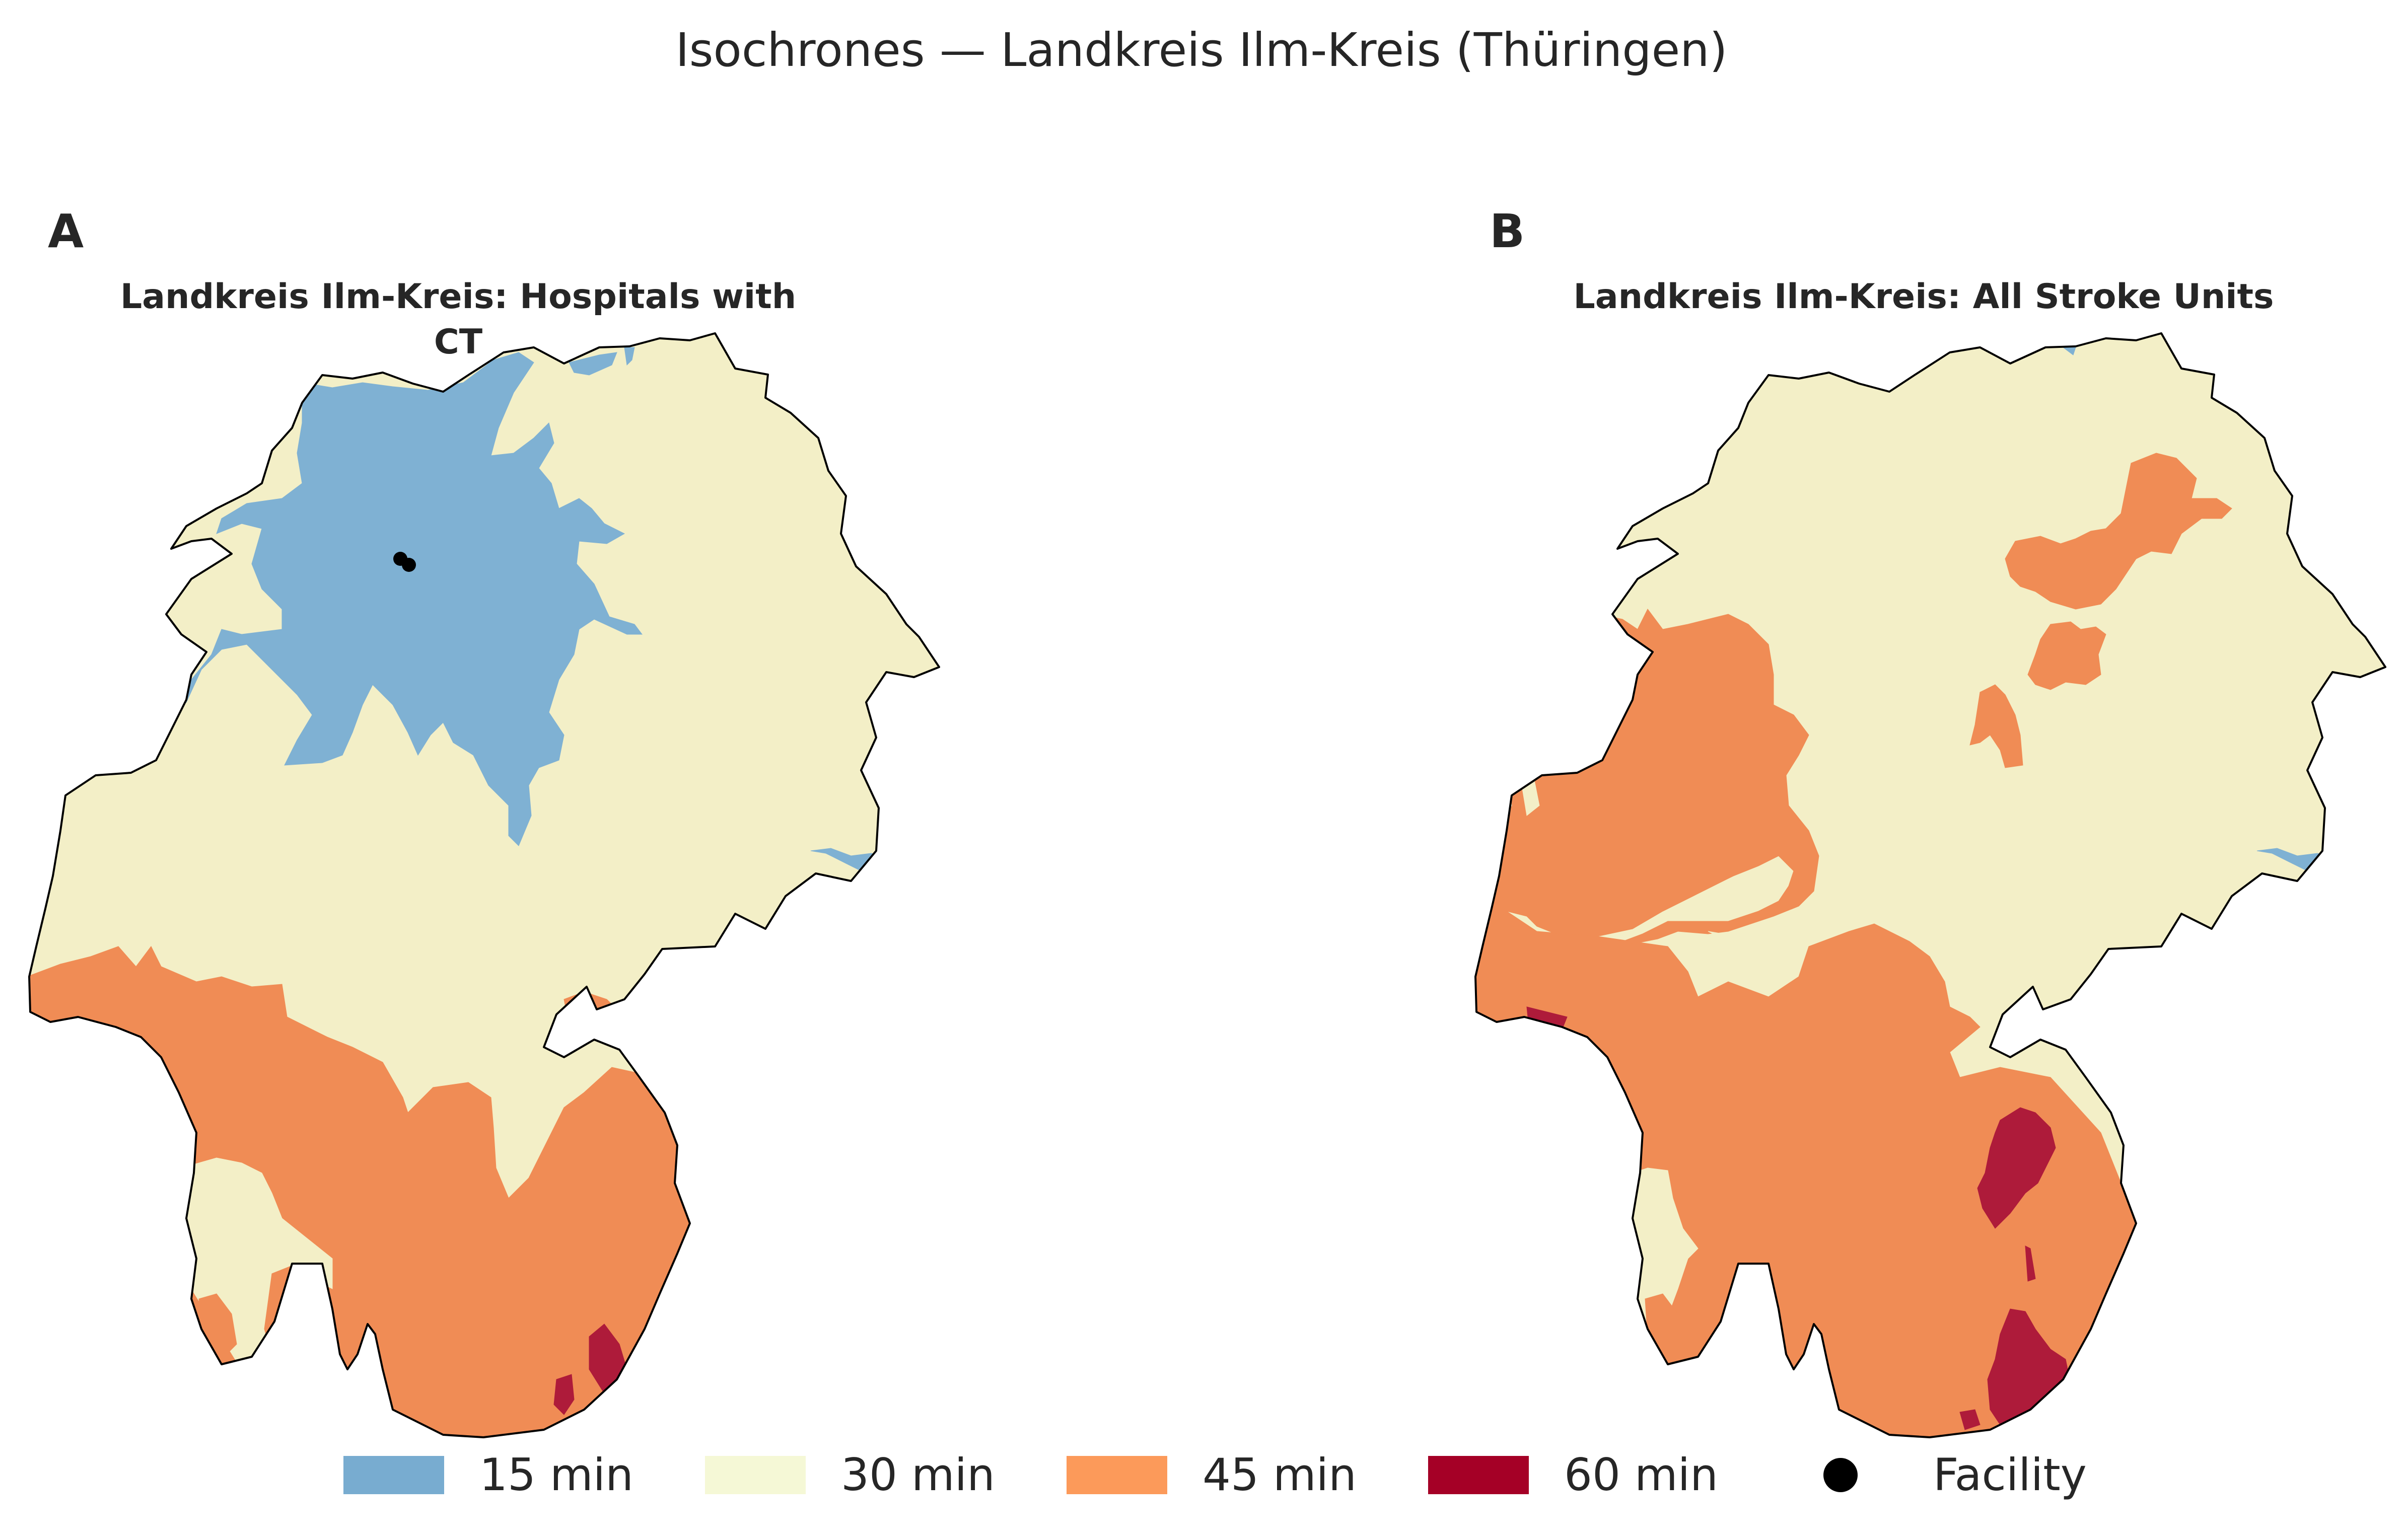 Image resolution: width=2403 pixels, height=1540 pixels. What do you see at coordinates (1996, 726) in the screenshot?
I see `zone-45min-center` at bounding box center [1996, 726].